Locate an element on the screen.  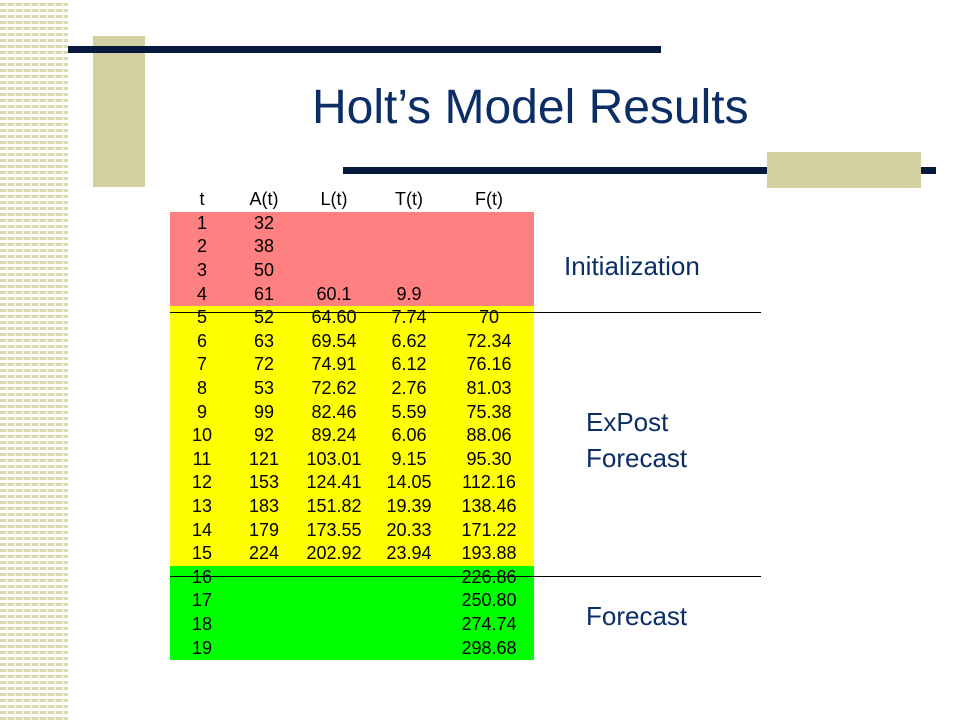
left-stripe-decoration is located at coordinates (34, 360).